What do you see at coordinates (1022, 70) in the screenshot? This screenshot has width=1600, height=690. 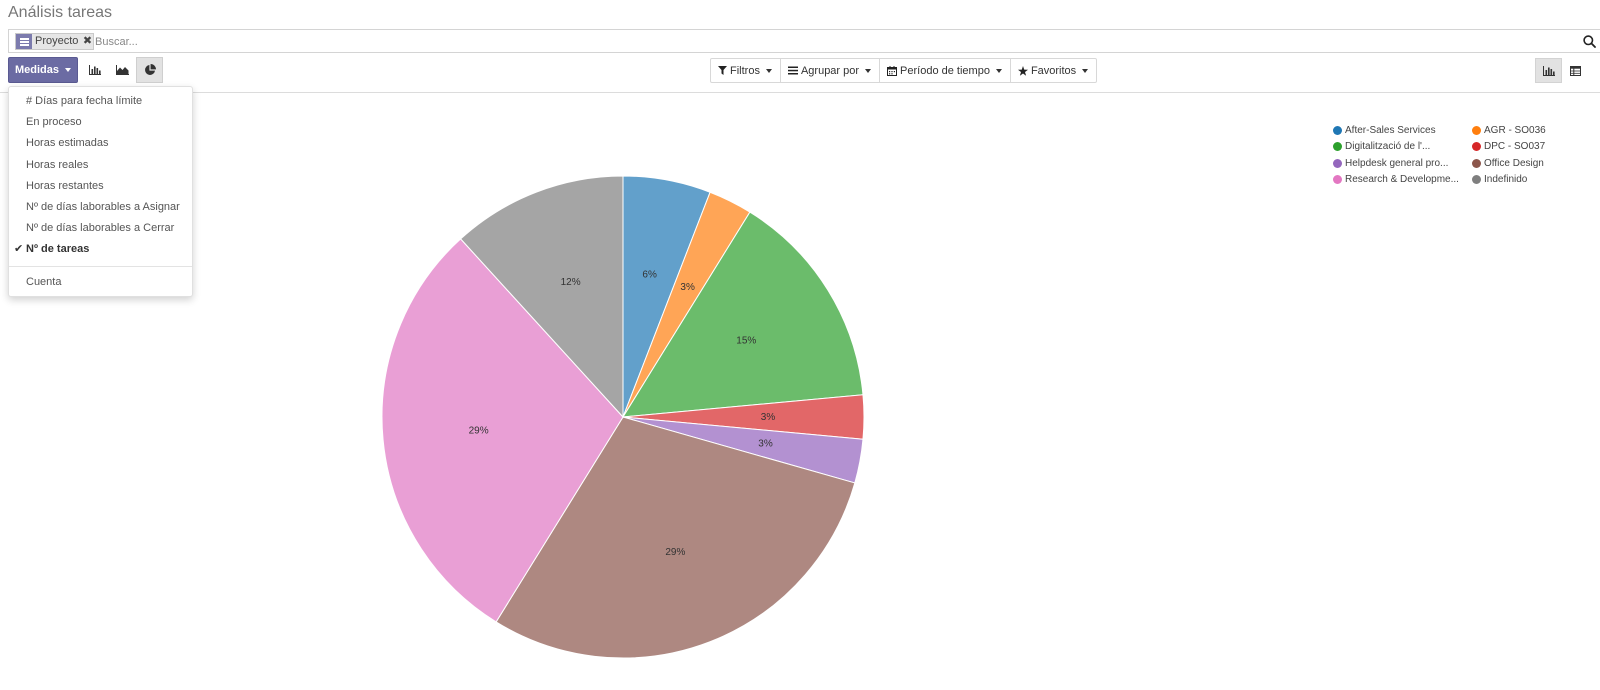 I see `star-icon` at bounding box center [1022, 70].